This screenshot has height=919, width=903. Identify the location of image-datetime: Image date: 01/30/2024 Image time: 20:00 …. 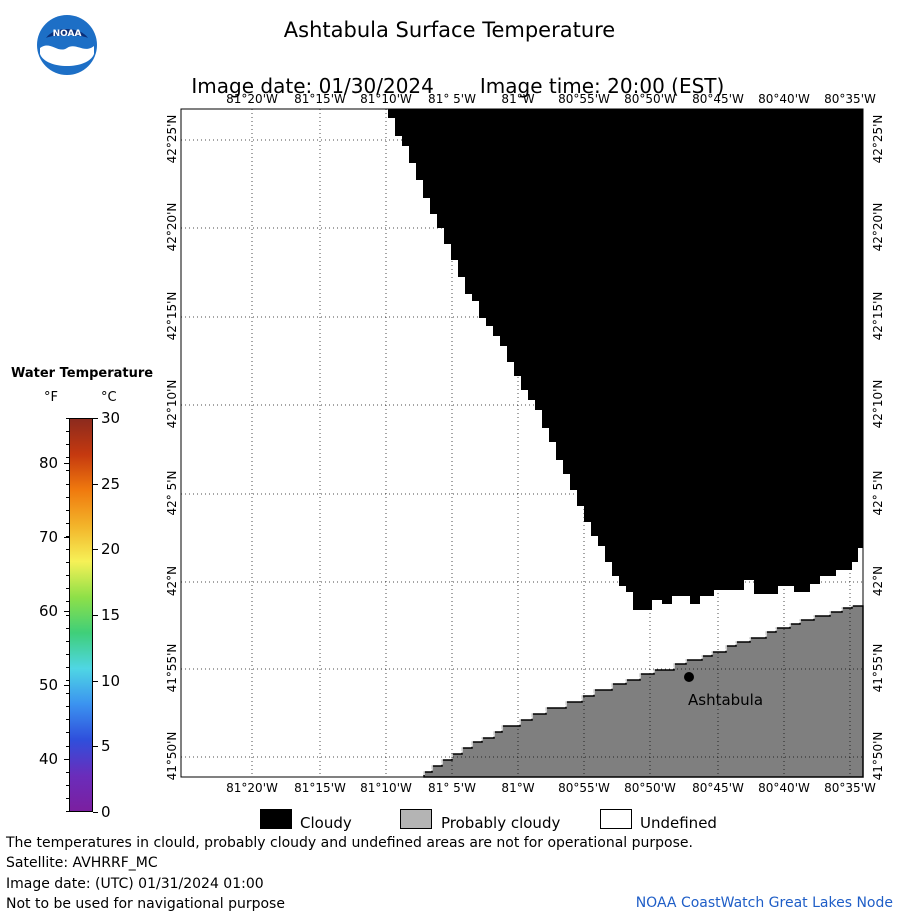
(451, 74).